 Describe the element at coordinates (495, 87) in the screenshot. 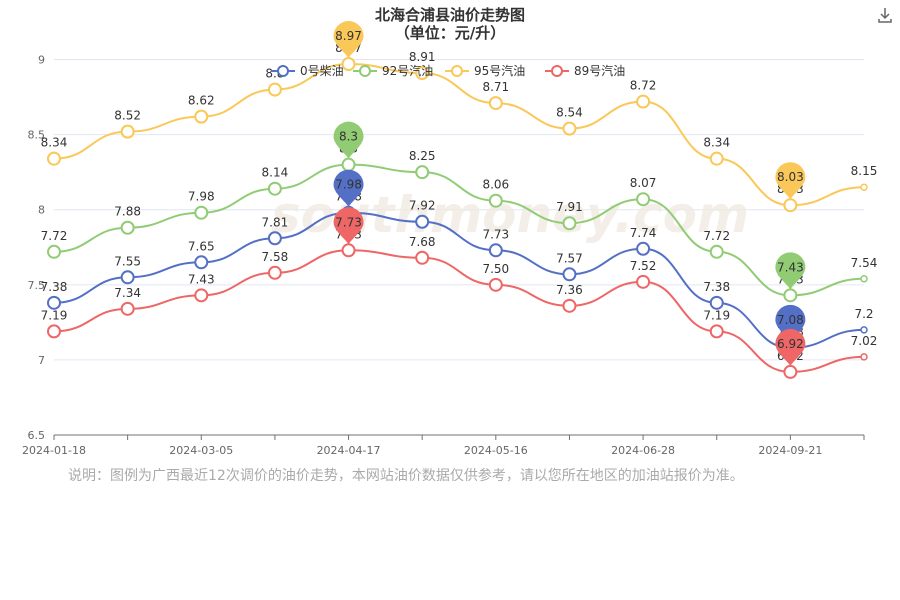

I see `data-label: 8.71` at that location.